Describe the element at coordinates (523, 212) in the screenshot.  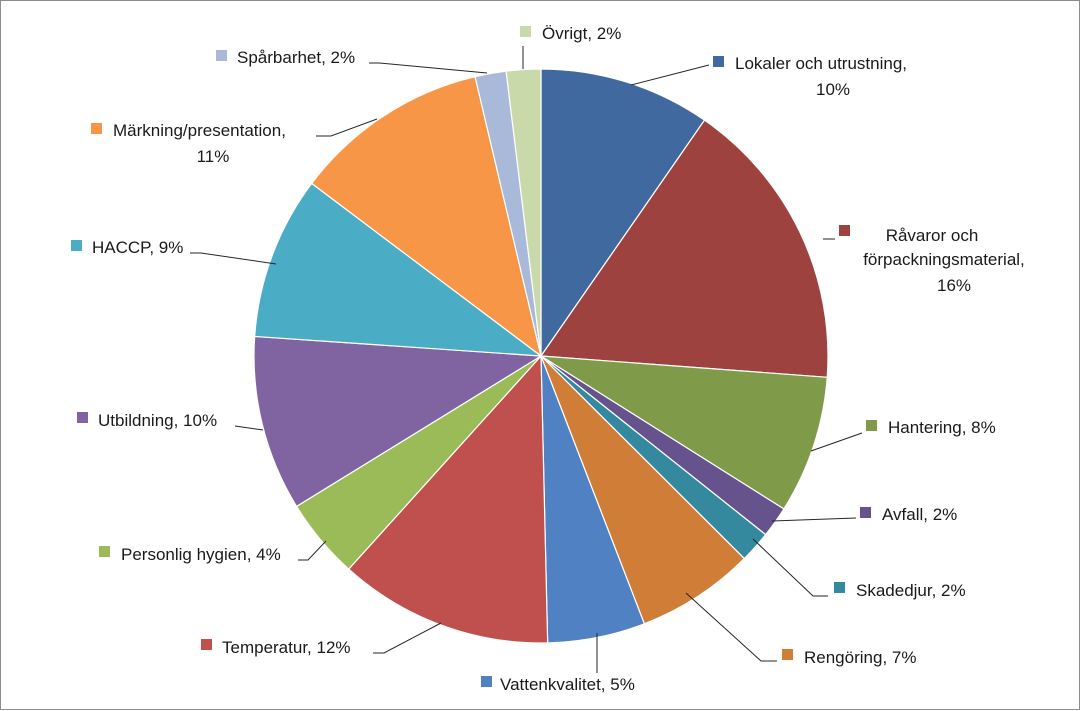
I see `pie-slice-övrigt` at that location.